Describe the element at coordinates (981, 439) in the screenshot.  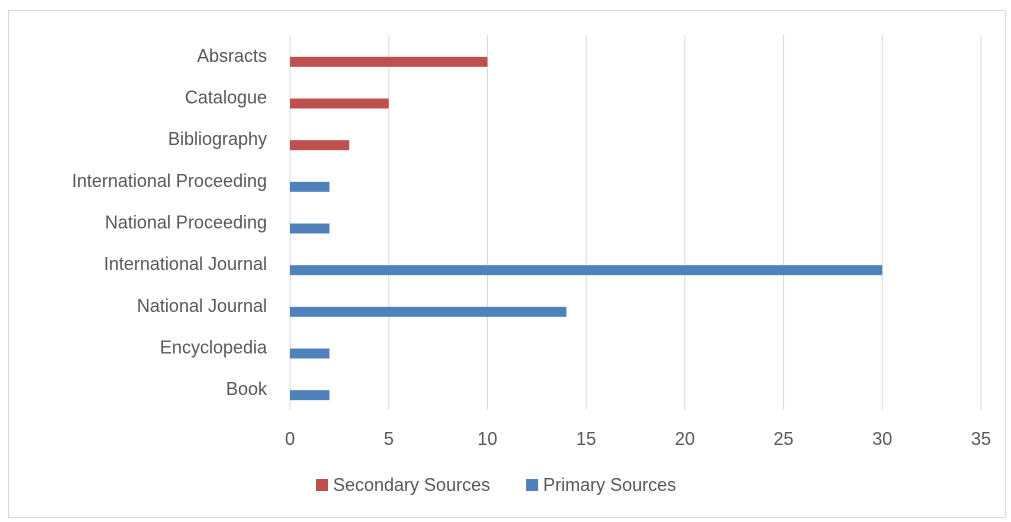
I see `x-tick-label: 35` at that location.